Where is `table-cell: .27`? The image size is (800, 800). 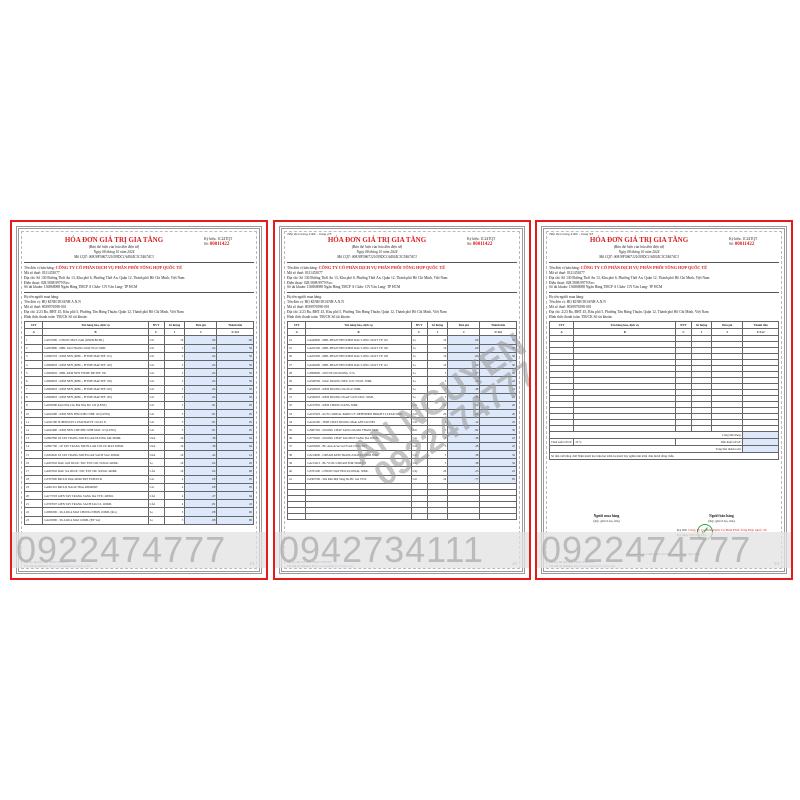 table-cell: .27 is located at coordinates (201, 495).